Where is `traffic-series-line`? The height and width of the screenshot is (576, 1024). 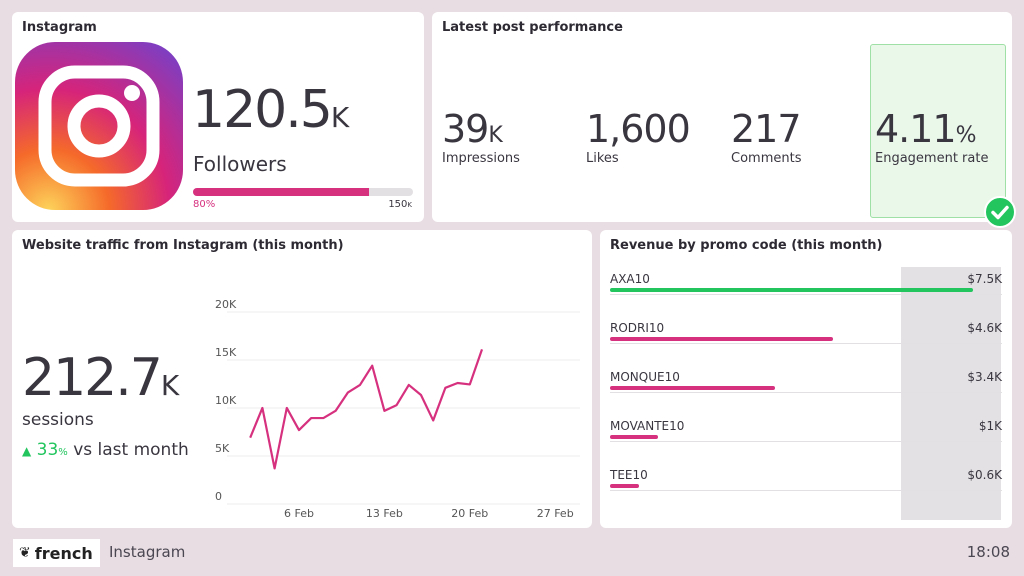
traffic-series-line is located at coordinates (366, 409).